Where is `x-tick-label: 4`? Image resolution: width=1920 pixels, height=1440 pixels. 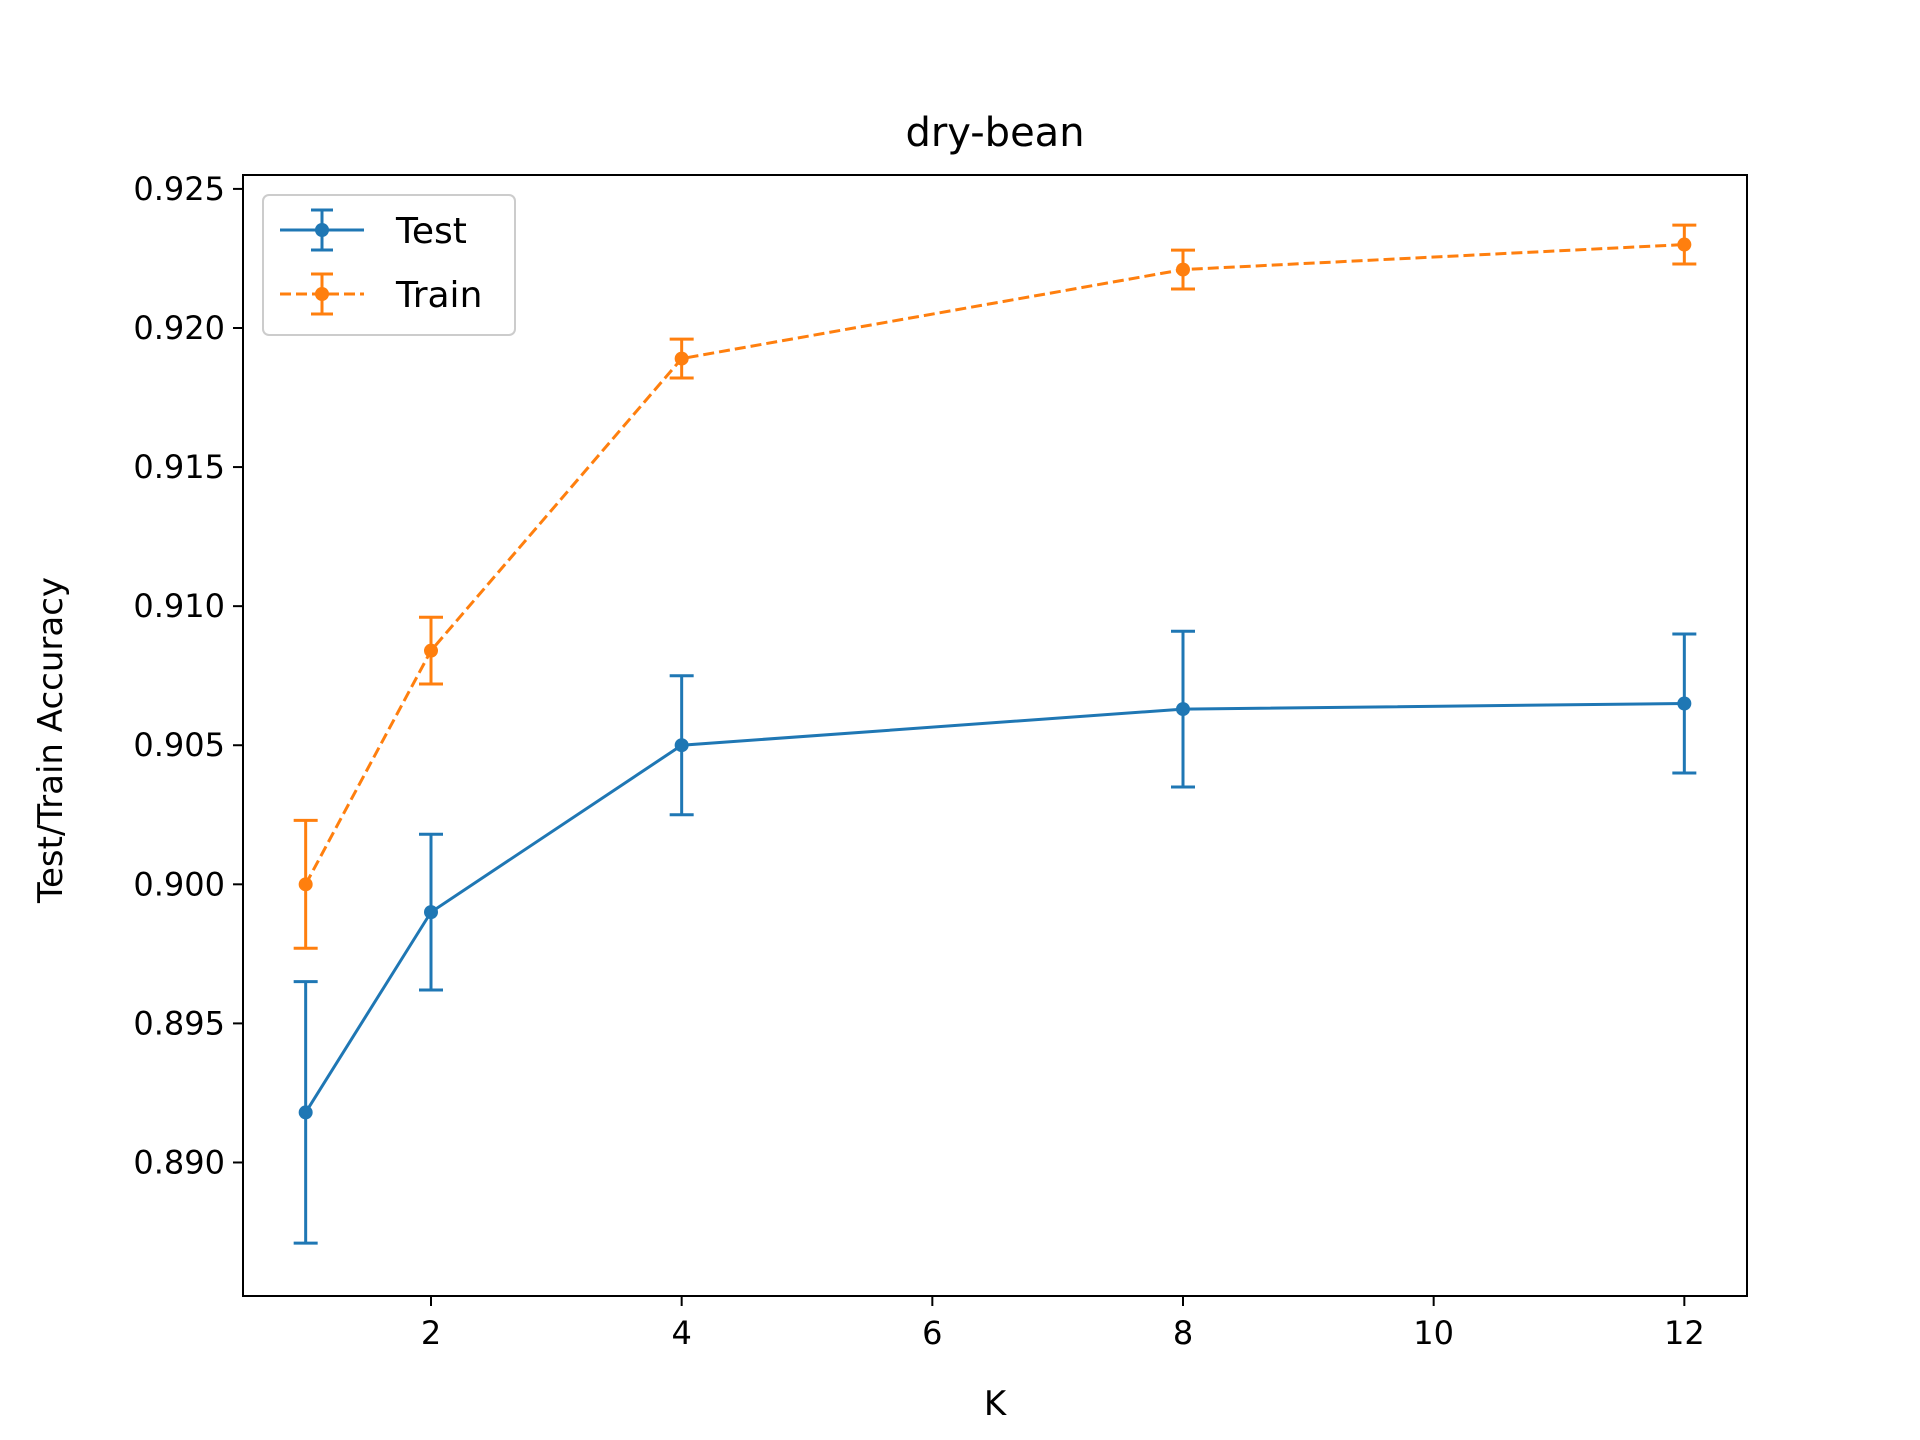 x-tick-label: 4 is located at coordinates (681, 1333).